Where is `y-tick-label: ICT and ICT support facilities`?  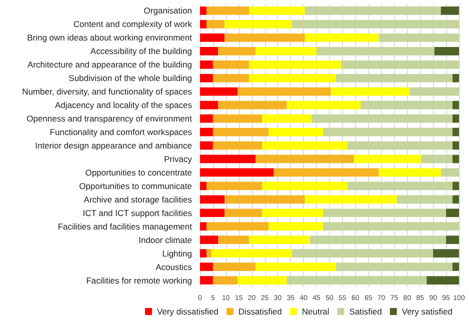
y-tick-label: ICT and ICT support facilities is located at coordinates (137, 213).